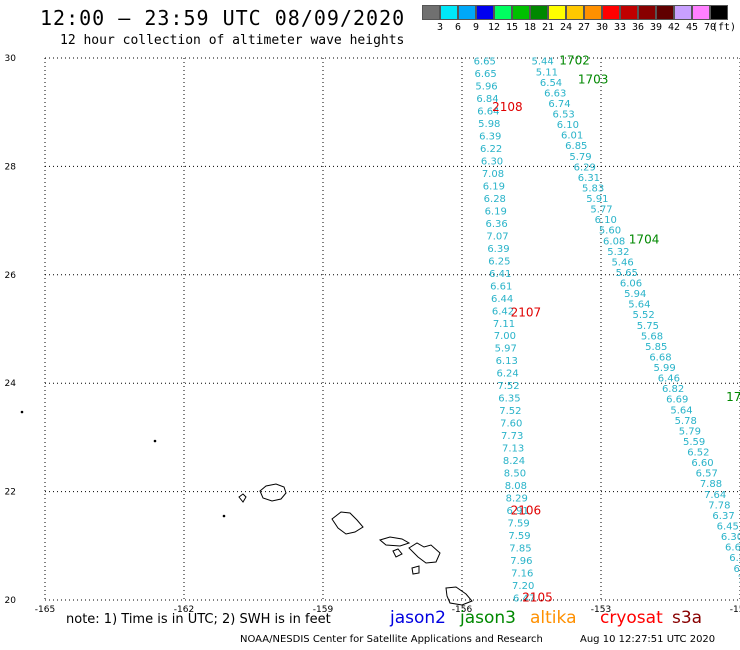 The height and width of the screenshot is (650, 740). I want to click on swh-value: 6.91, so click(518, 511).